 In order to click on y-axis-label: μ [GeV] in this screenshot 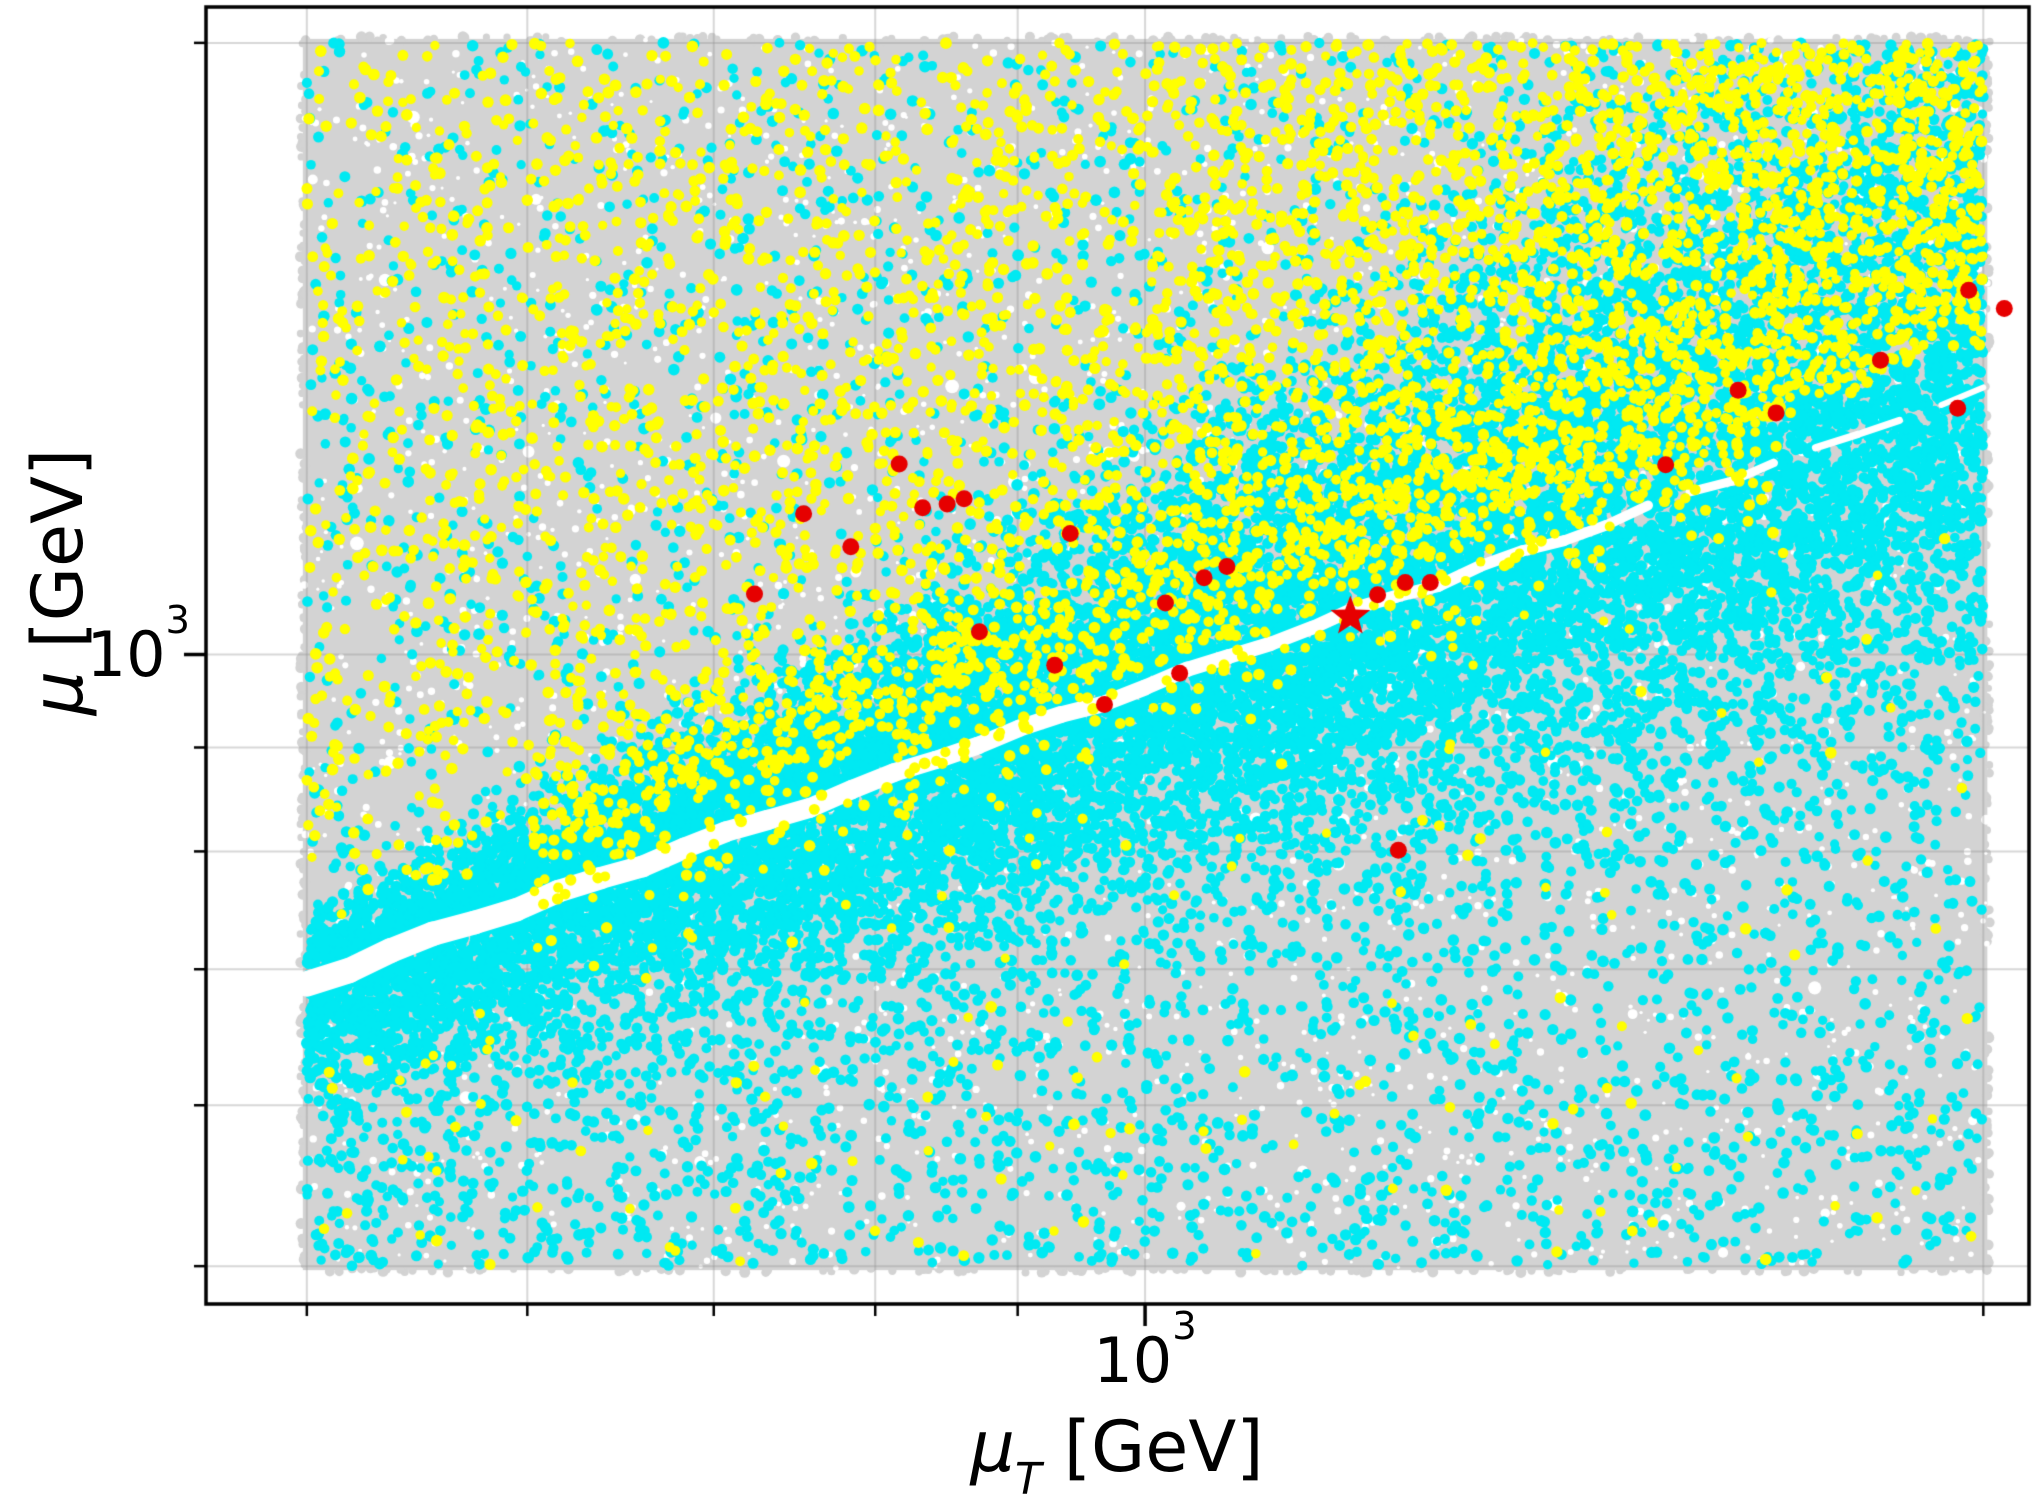, I will do `click(58, 582)`.